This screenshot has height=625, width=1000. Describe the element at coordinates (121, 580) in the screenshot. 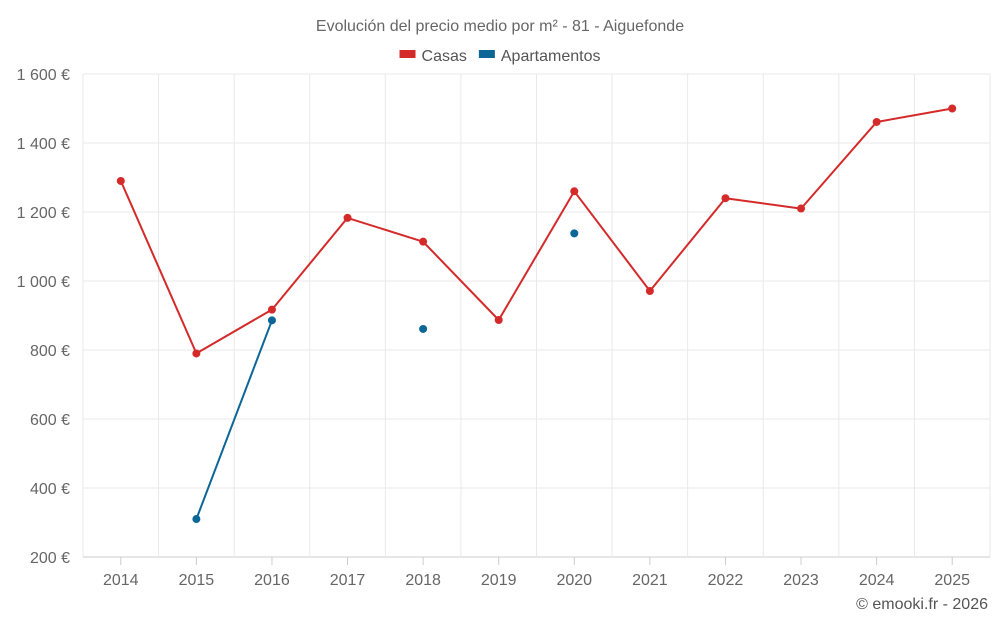

I see `x-tick-label: 2014` at that location.